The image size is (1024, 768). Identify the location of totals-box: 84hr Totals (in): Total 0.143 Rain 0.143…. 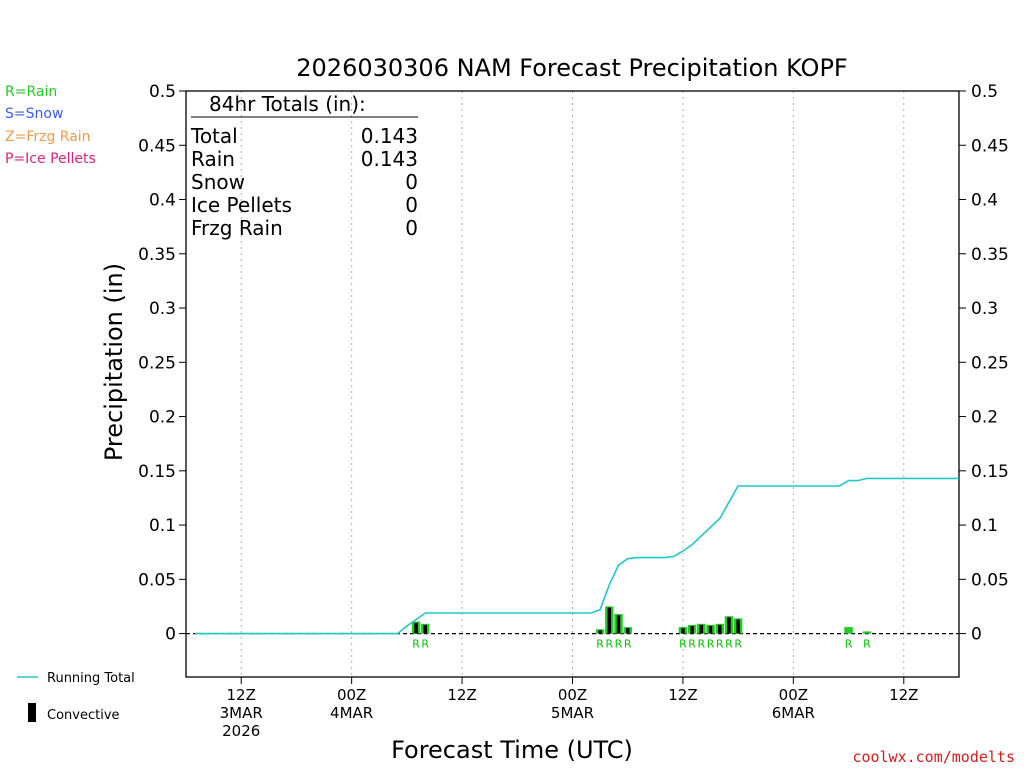
(304, 166).